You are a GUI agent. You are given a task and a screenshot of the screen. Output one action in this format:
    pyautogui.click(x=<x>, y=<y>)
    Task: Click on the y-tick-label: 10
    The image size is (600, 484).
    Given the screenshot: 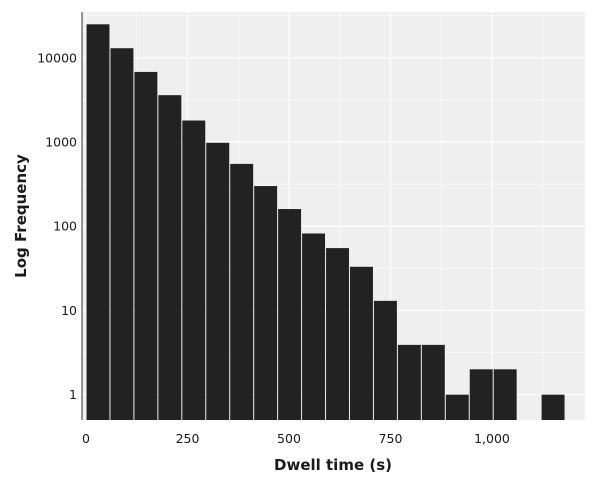 What is the action you would take?
    pyautogui.click(x=69, y=310)
    